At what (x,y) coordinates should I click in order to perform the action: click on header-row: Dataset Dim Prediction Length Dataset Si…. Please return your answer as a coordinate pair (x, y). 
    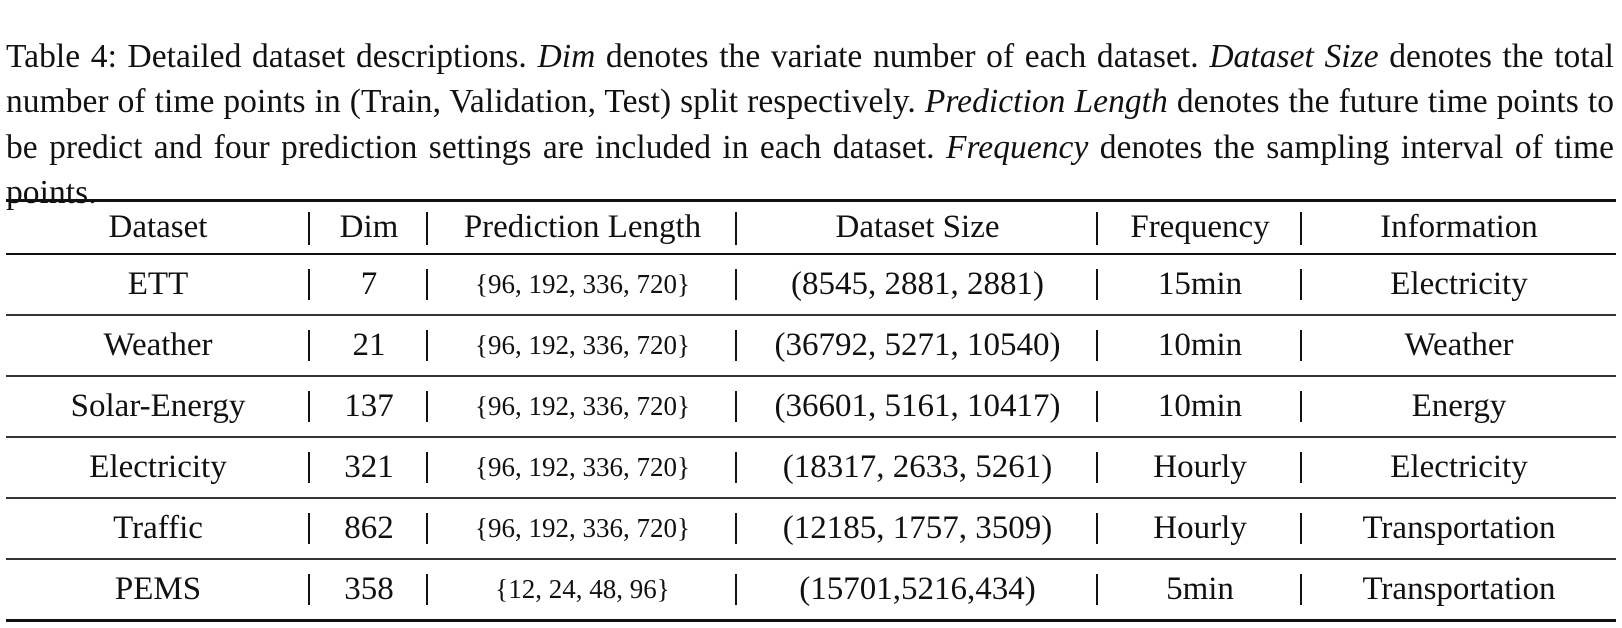
    Looking at the image, I should click on (811, 227).